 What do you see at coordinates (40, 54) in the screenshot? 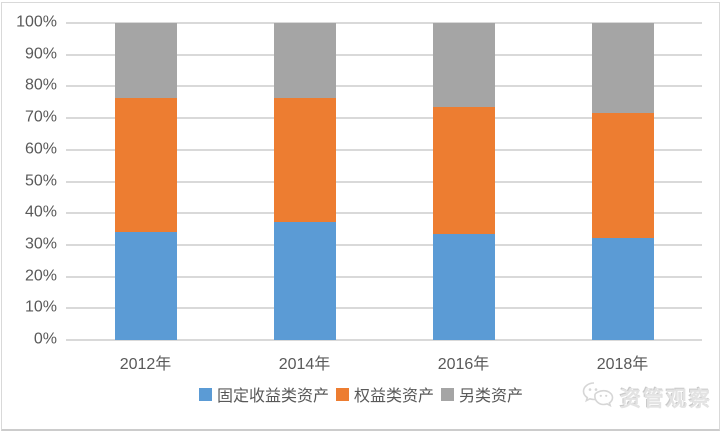
I see `y-axis-tick-label: 90%` at bounding box center [40, 54].